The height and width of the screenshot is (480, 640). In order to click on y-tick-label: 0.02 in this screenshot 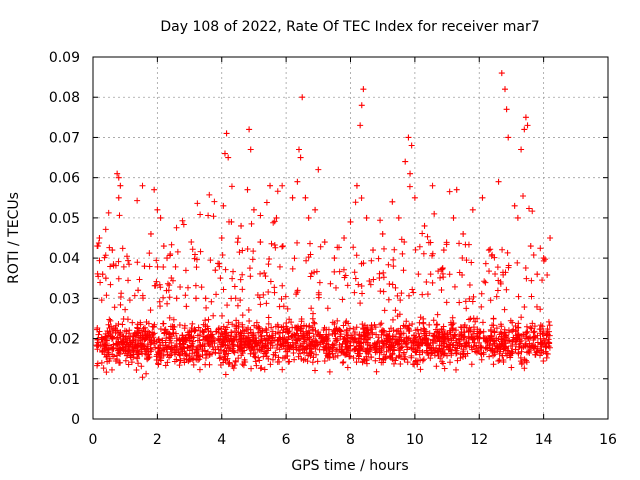, I will do `click(64, 340)`.